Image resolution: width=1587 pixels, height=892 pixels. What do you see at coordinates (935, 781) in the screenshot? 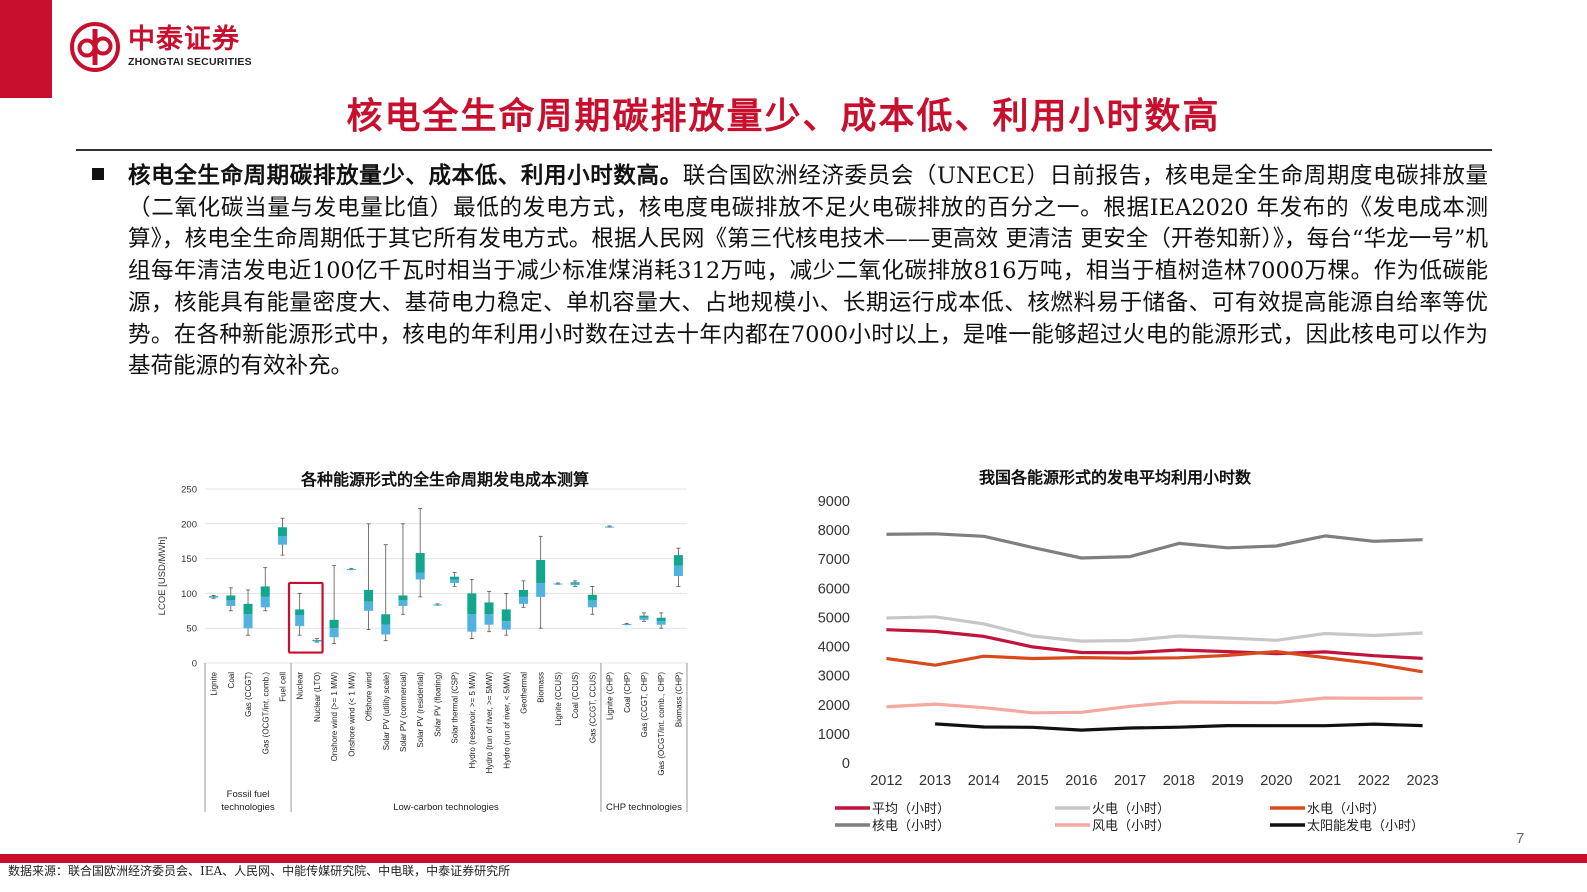
I see `x-tick-label: 2013` at bounding box center [935, 781].